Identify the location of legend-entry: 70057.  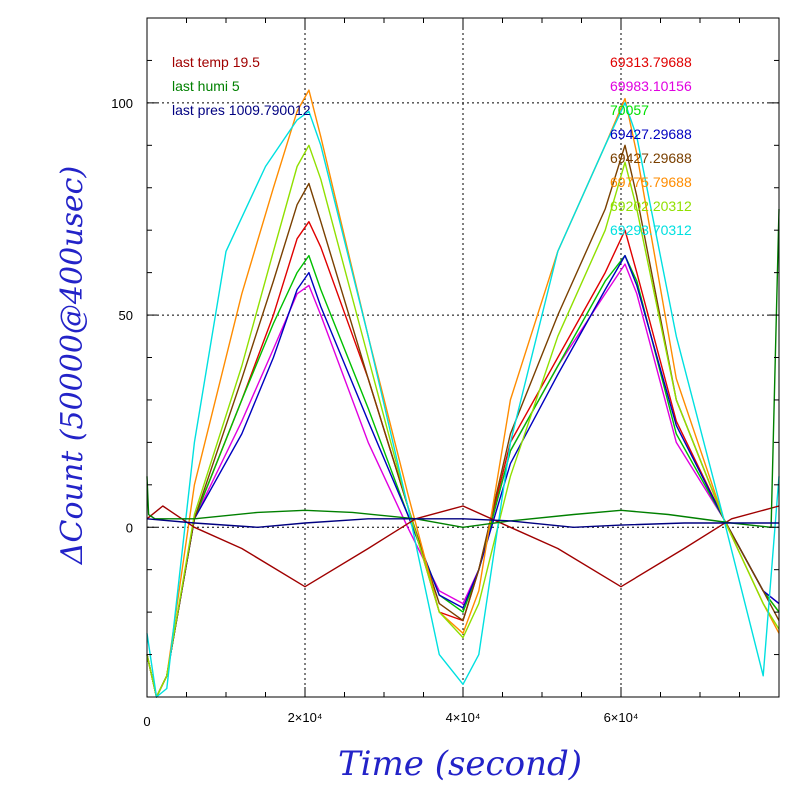
(629, 110).